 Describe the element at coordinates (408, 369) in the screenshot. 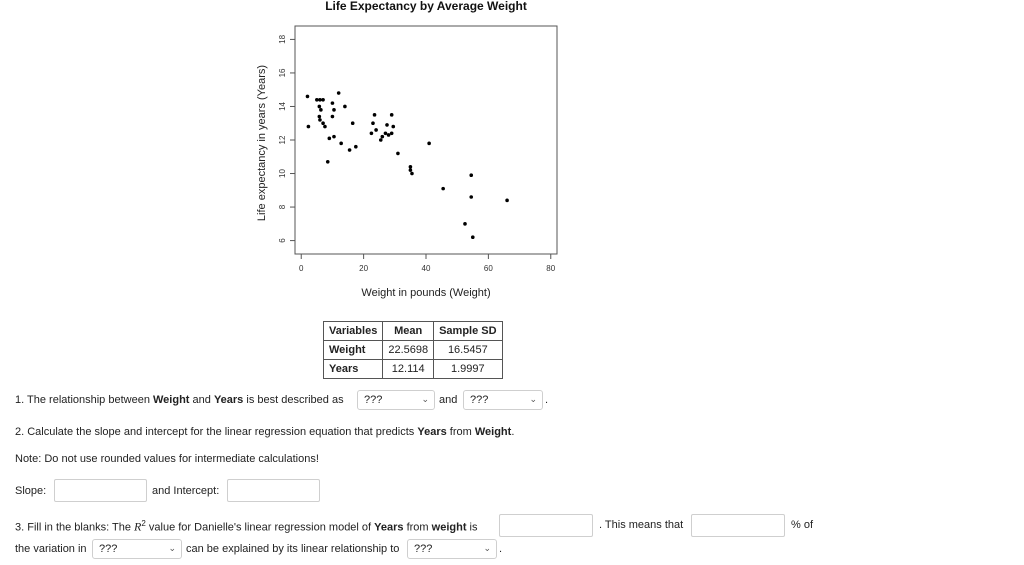

I see `row-mean: 12.114` at that location.